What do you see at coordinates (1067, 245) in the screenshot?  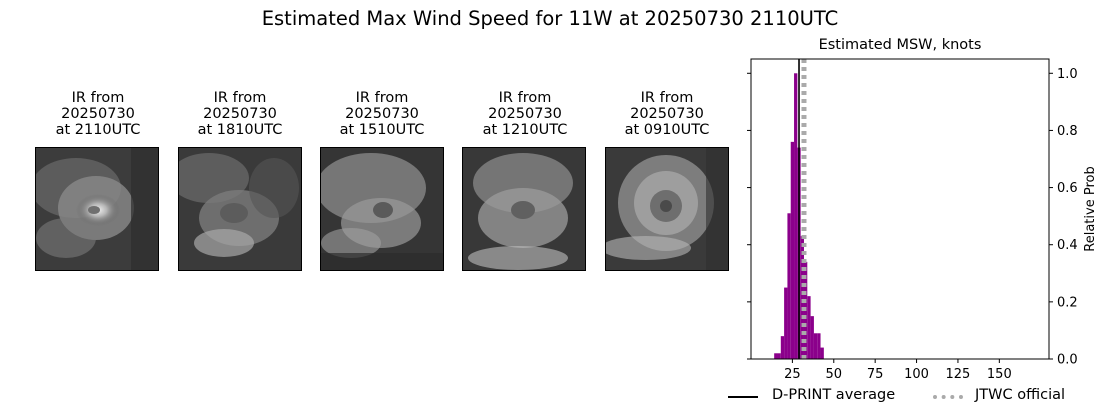 I see `y-tick-label: 0.4` at bounding box center [1067, 245].